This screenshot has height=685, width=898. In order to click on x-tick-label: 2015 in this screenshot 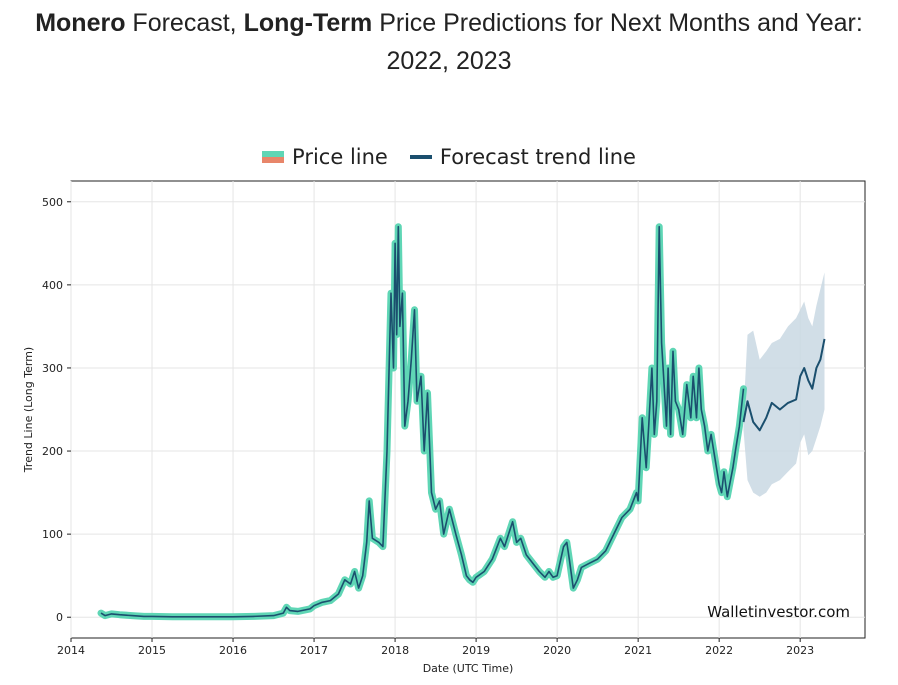, I will do `click(152, 650)`.